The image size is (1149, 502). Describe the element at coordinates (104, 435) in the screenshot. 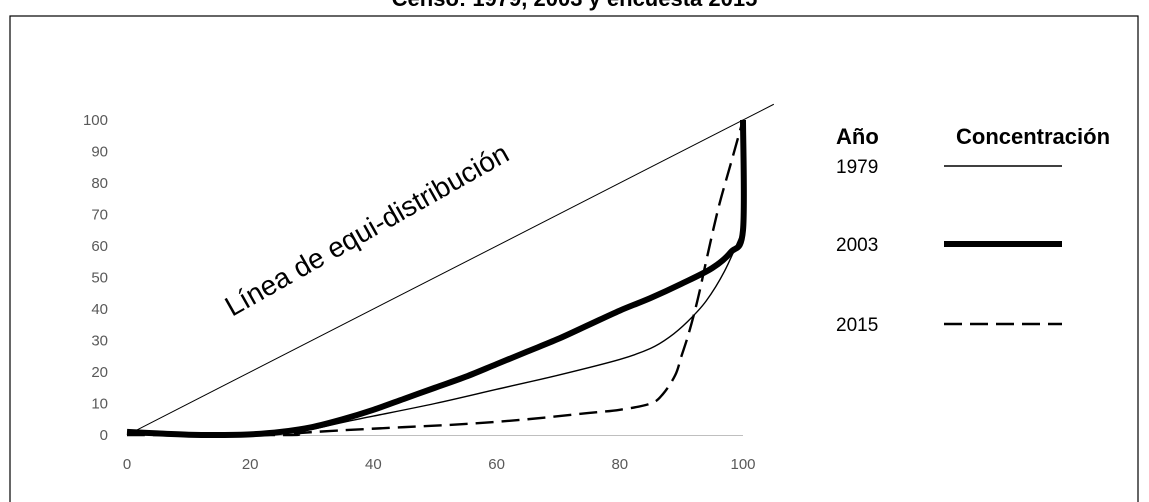

I see `y-tick-label: 0` at that location.